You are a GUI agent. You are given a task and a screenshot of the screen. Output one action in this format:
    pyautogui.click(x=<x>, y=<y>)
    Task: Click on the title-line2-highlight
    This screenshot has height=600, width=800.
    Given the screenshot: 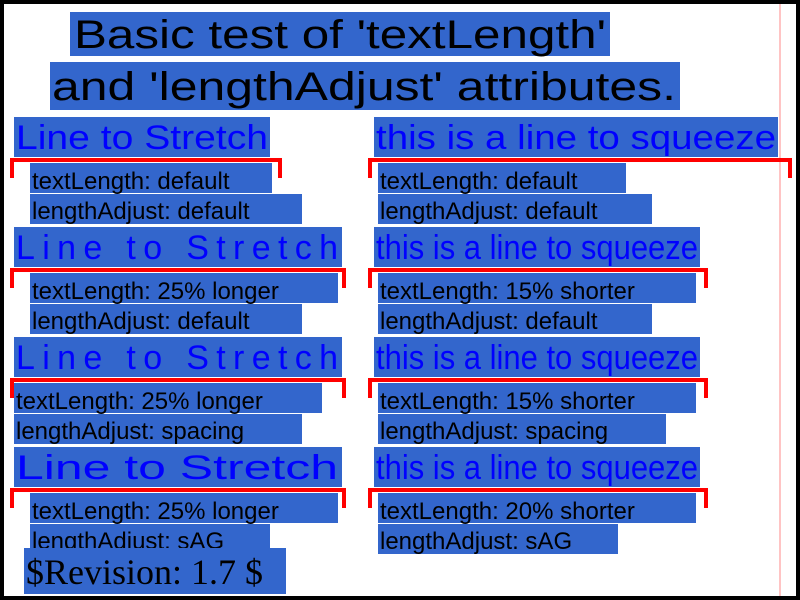 What is the action you would take?
    pyautogui.click(x=365, y=86)
    